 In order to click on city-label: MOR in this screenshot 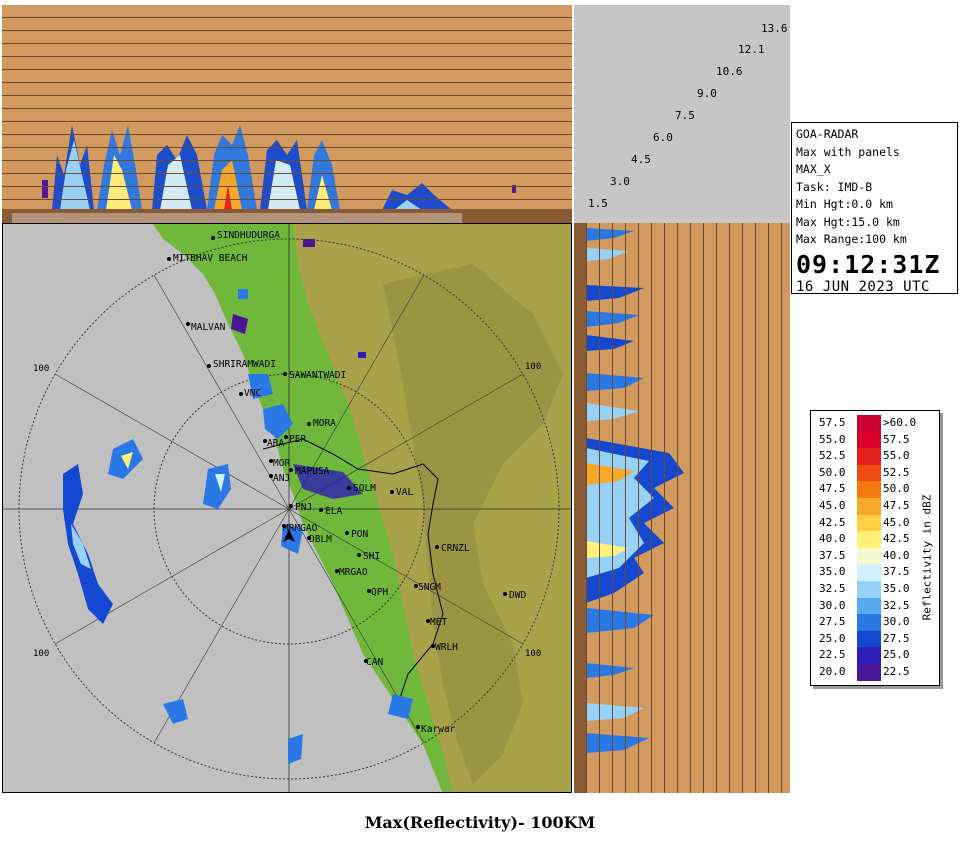, I will do `click(281, 463)`.